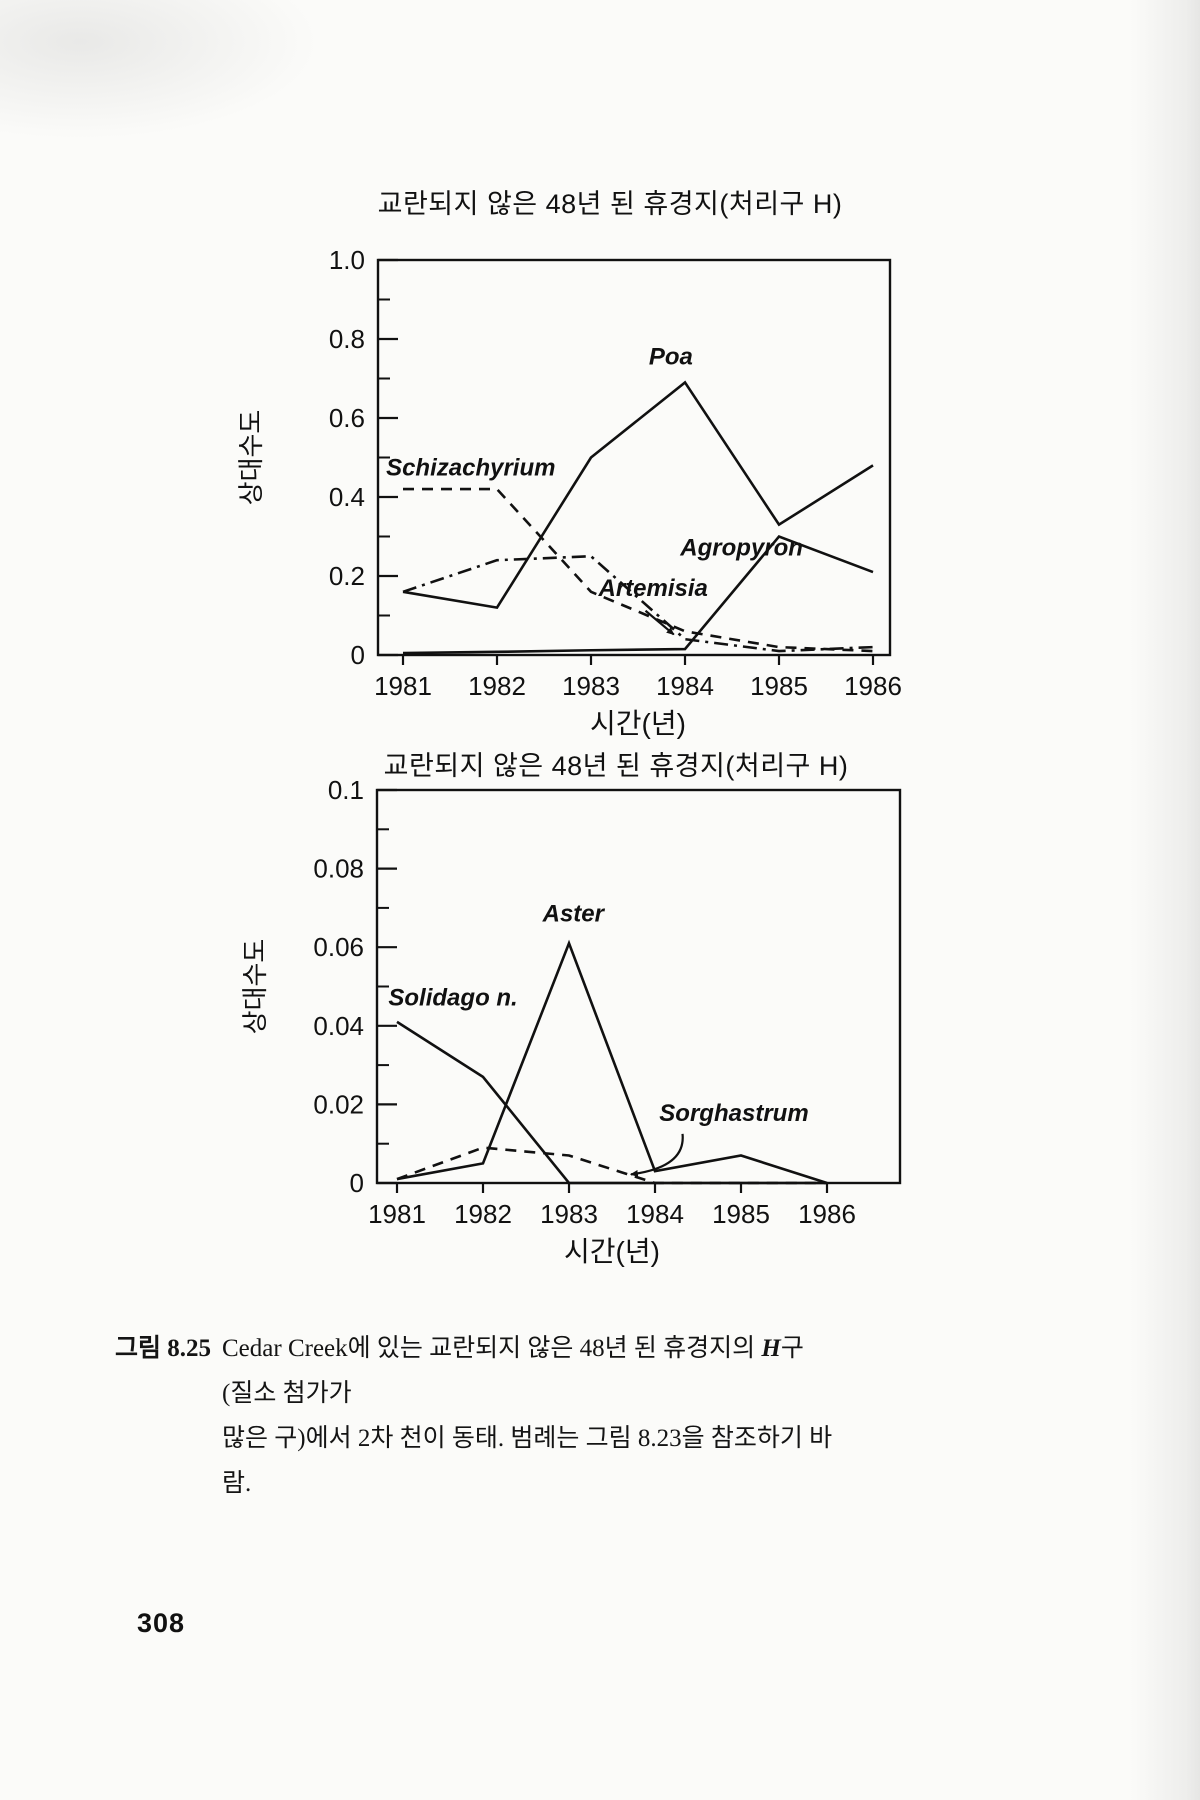 This screenshot has width=1200, height=1800. I want to click on page-number: 308, so click(161, 1623).